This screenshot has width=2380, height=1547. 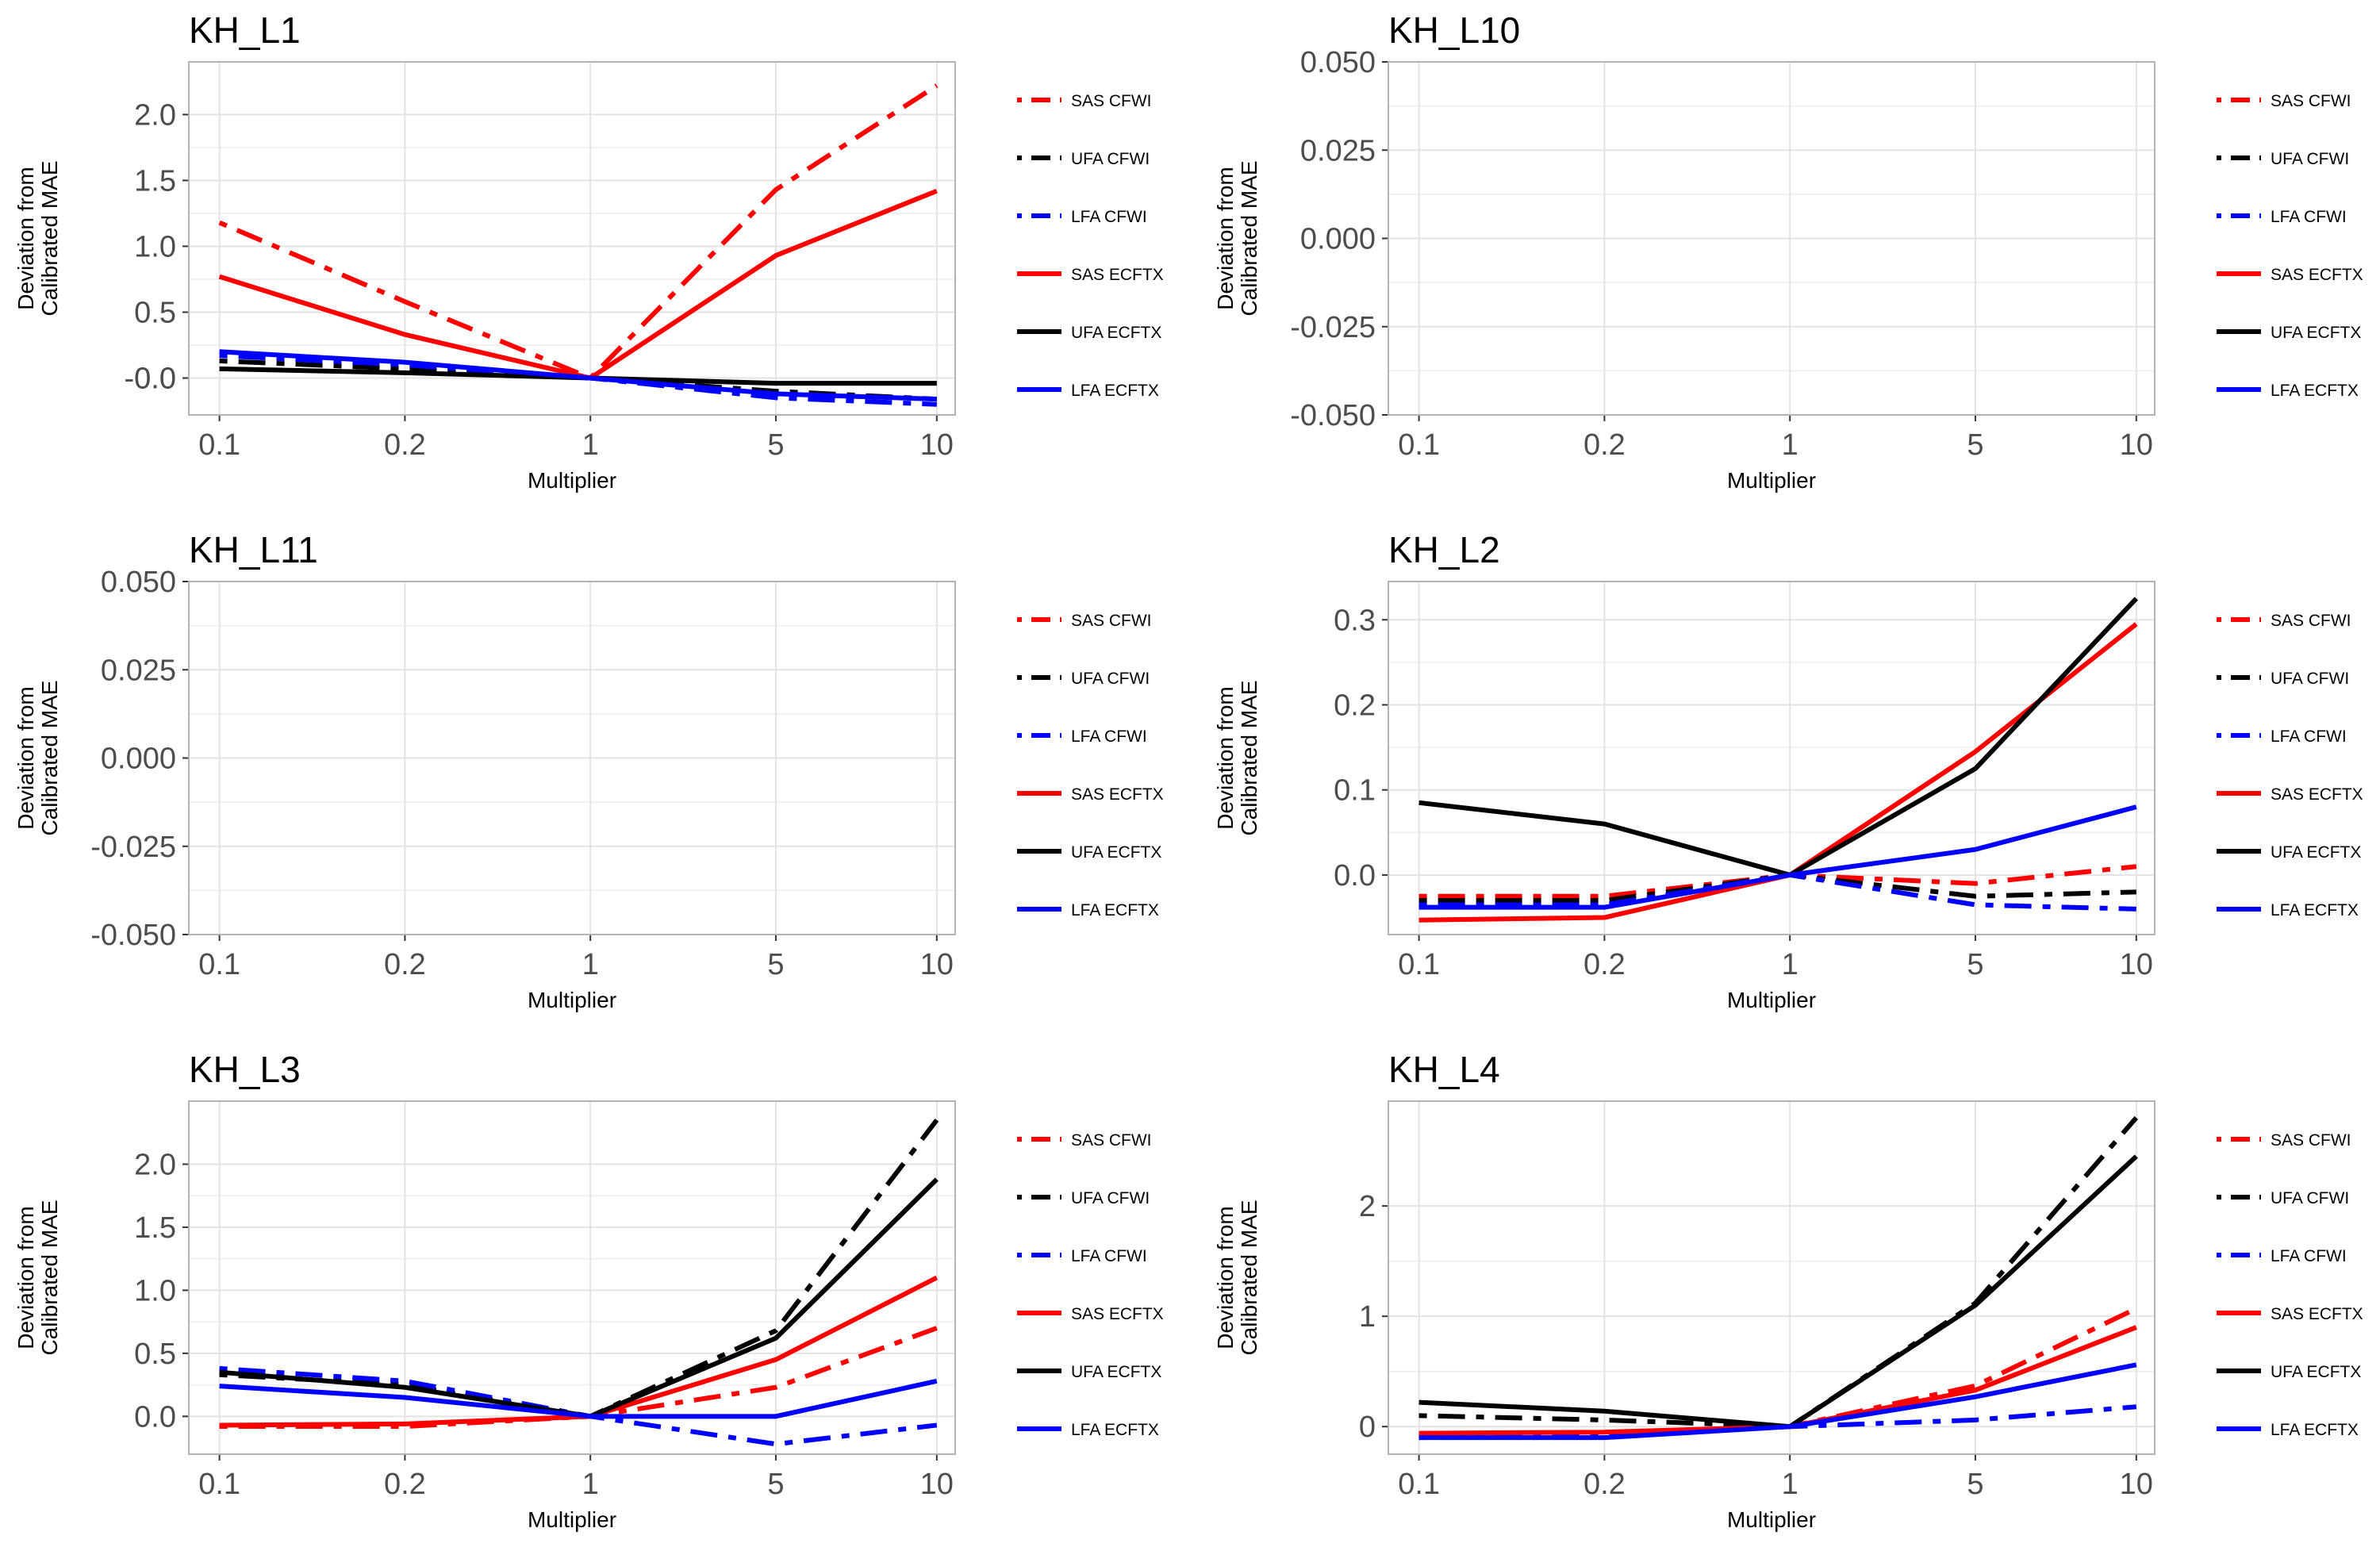 What do you see at coordinates (1444, 1069) in the screenshot?
I see `chart-title: KH_L4` at bounding box center [1444, 1069].